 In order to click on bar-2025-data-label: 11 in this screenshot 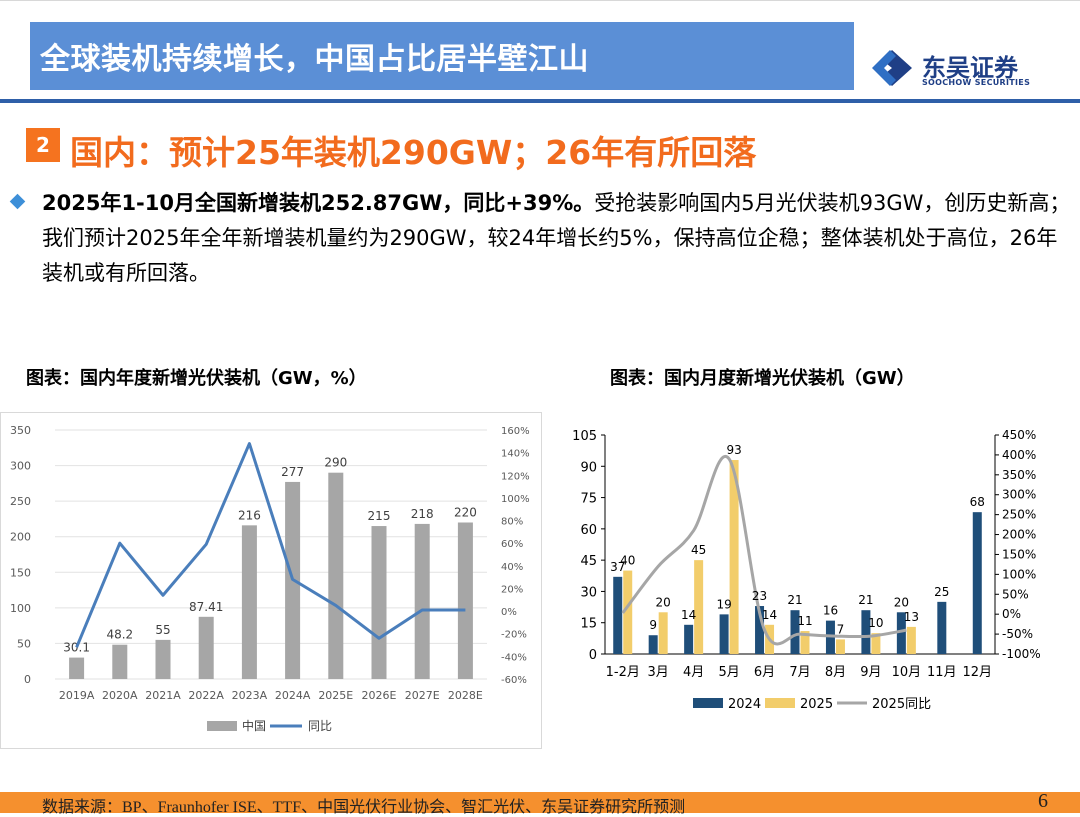, I will do `click(804, 621)`.